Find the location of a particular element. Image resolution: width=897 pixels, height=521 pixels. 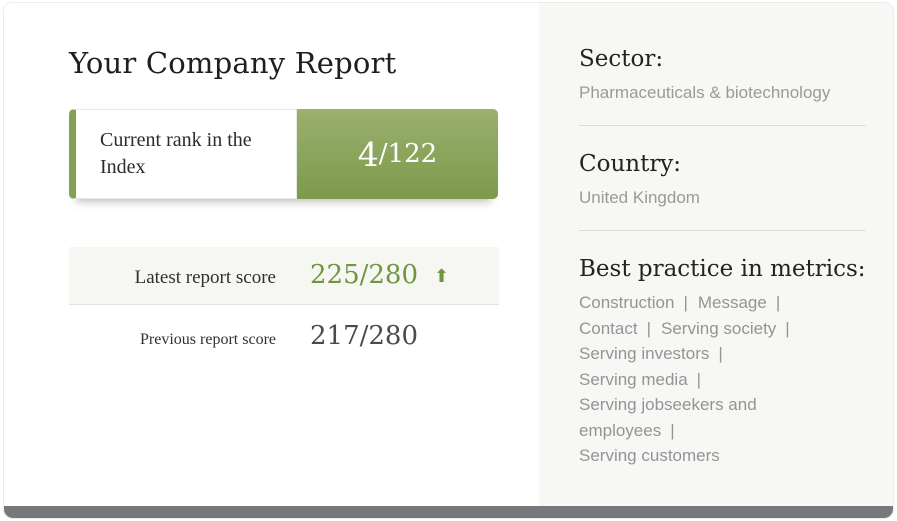

previous-score-value: 217/280 is located at coordinates (364, 336).